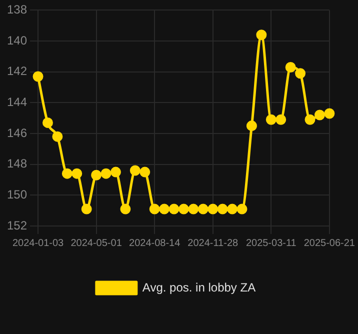 This screenshot has height=334, width=358. What do you see at coordinates (17, 40) in the screenshot?
I see `y-tick-label: 140` at bounding box center [17, 40].